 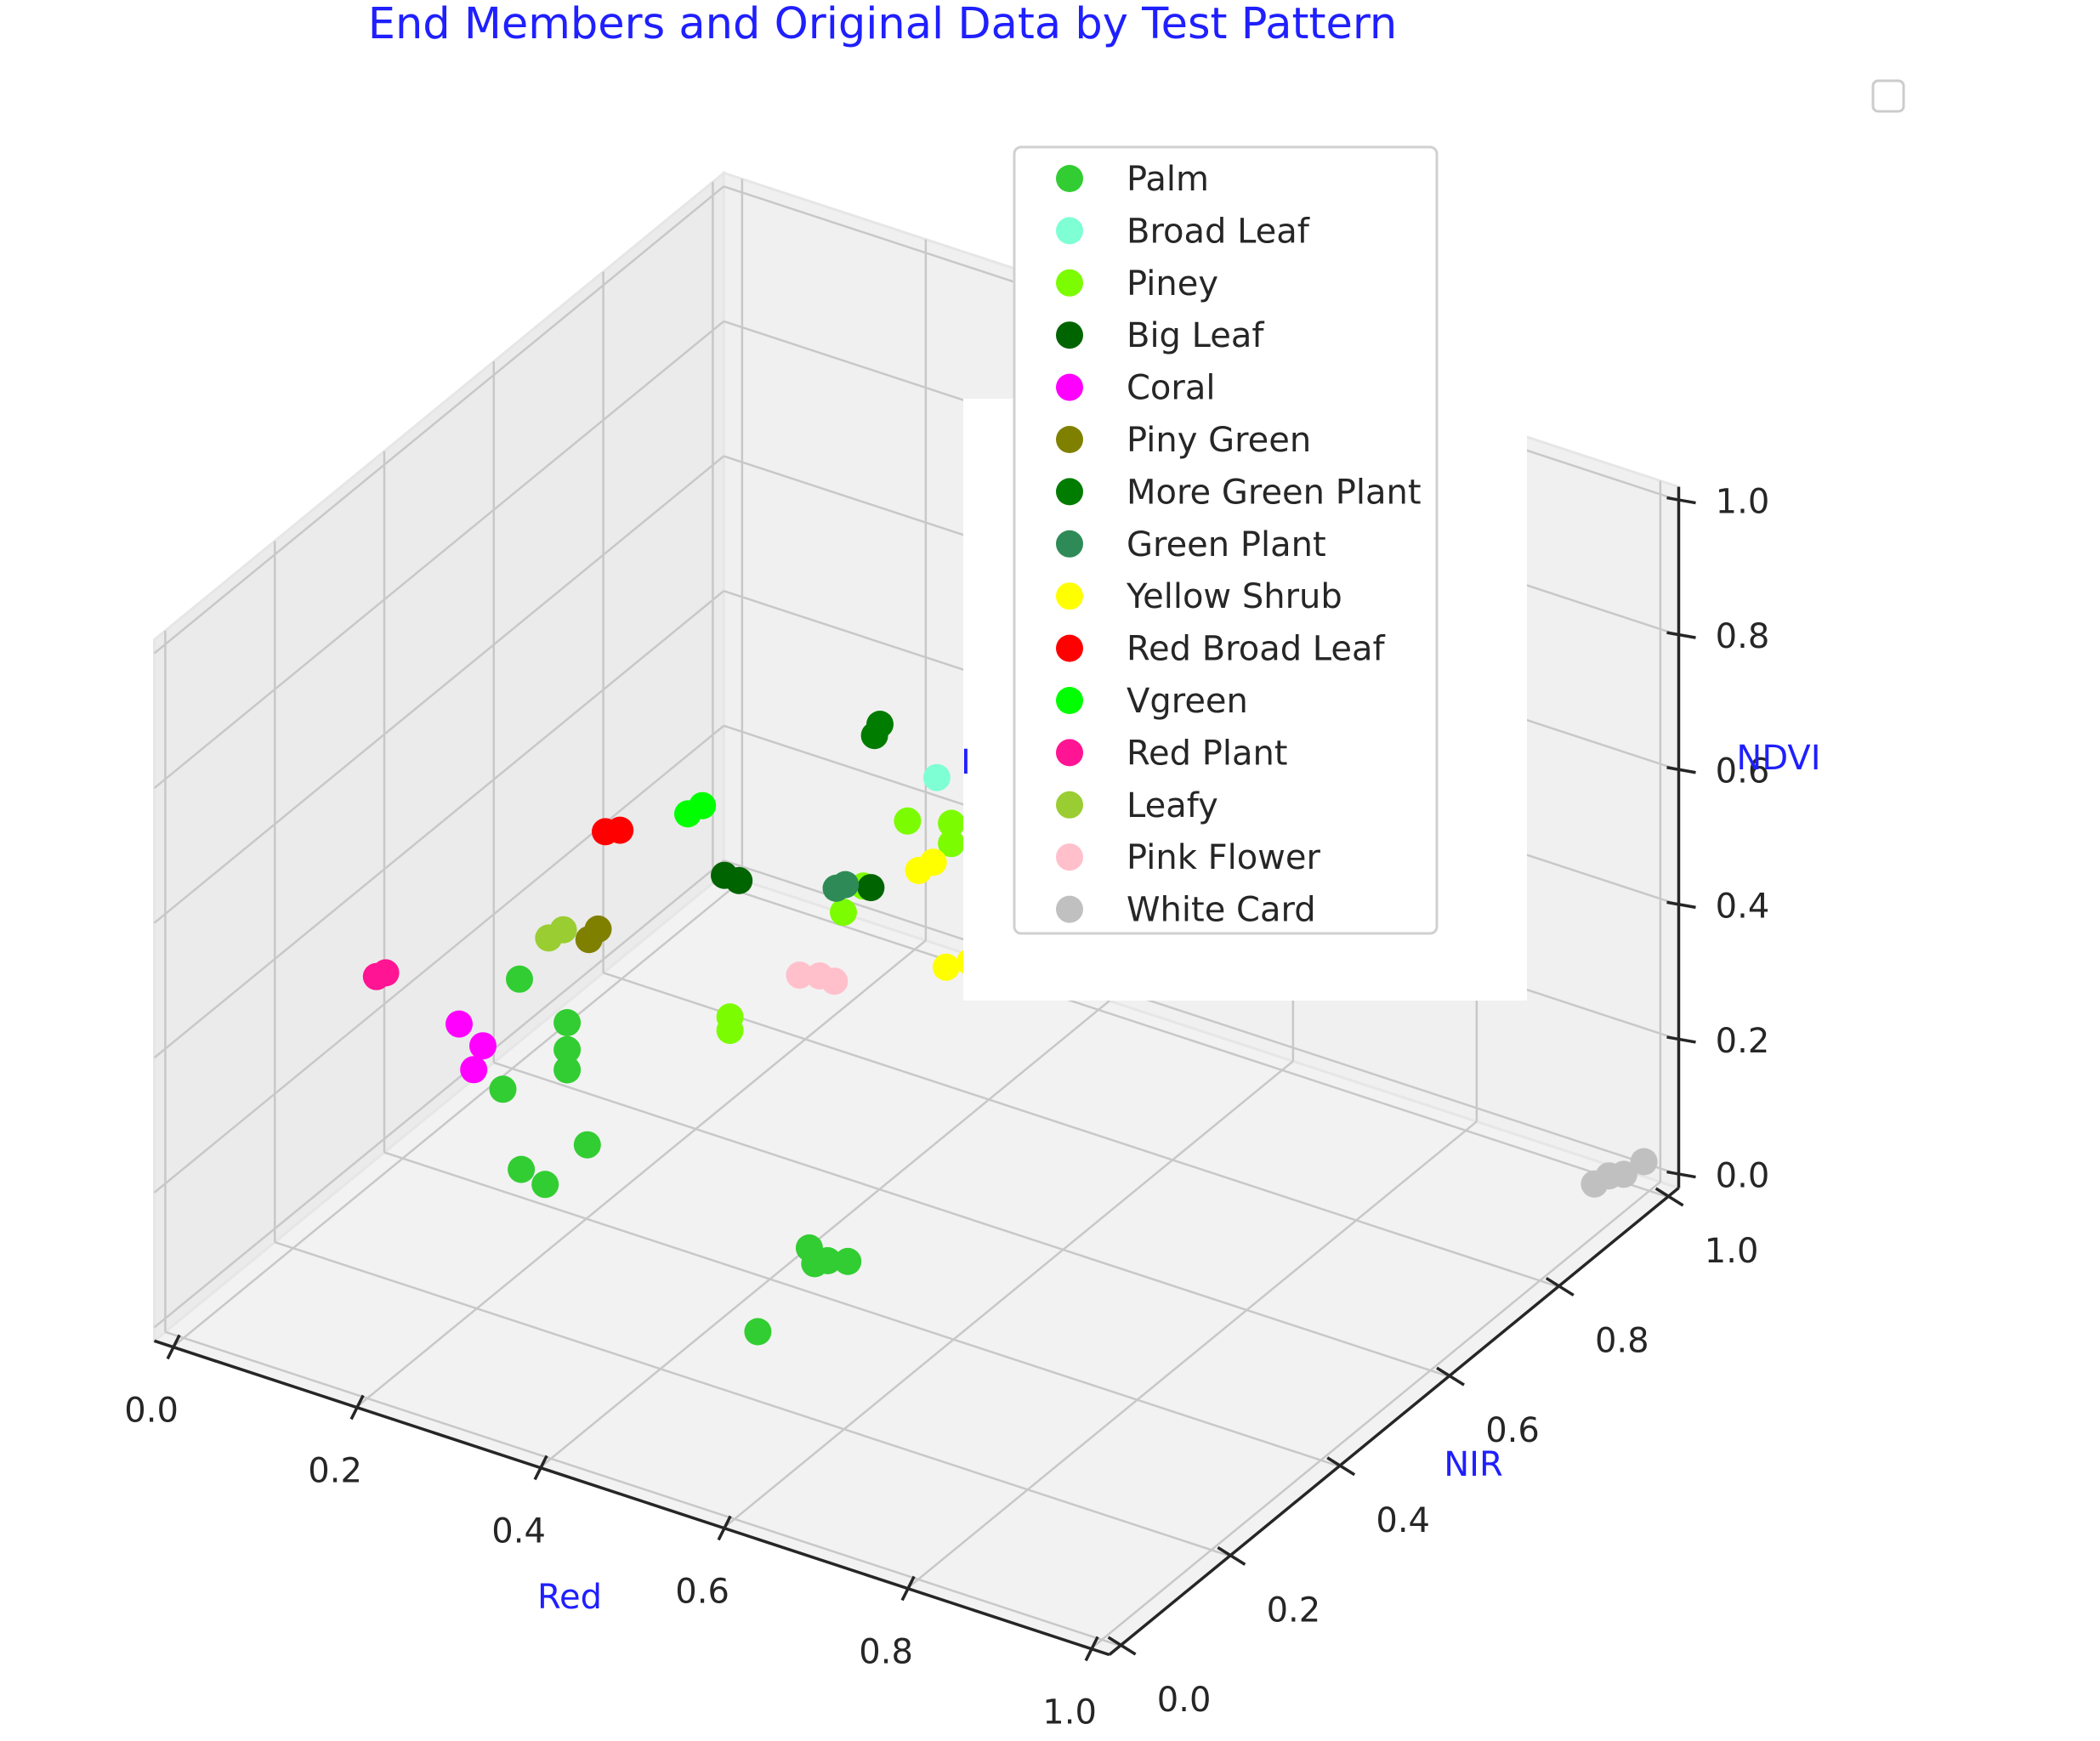 I want to click on legend-label: Red Plant, so click(x=1207, y=753).